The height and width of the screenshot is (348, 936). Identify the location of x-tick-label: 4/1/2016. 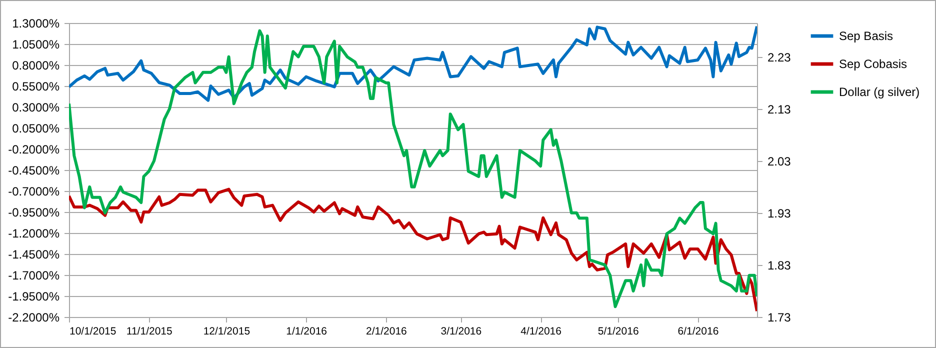
(541, 332).